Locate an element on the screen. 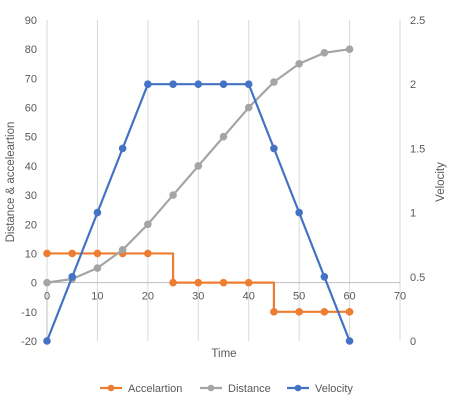 The image size is (452, 413). y-right-tick-label: 1 is located at coordinates (413, 214).